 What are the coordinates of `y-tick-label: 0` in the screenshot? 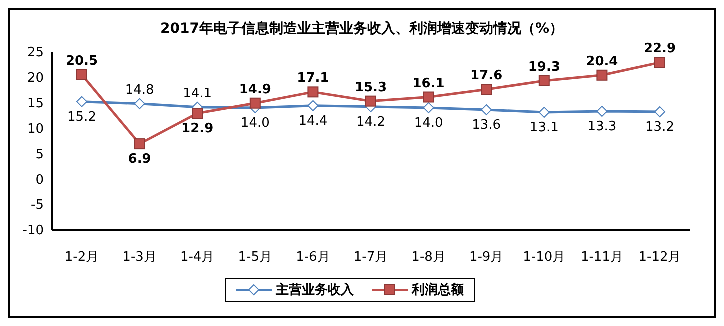 It's located at (40, 180).